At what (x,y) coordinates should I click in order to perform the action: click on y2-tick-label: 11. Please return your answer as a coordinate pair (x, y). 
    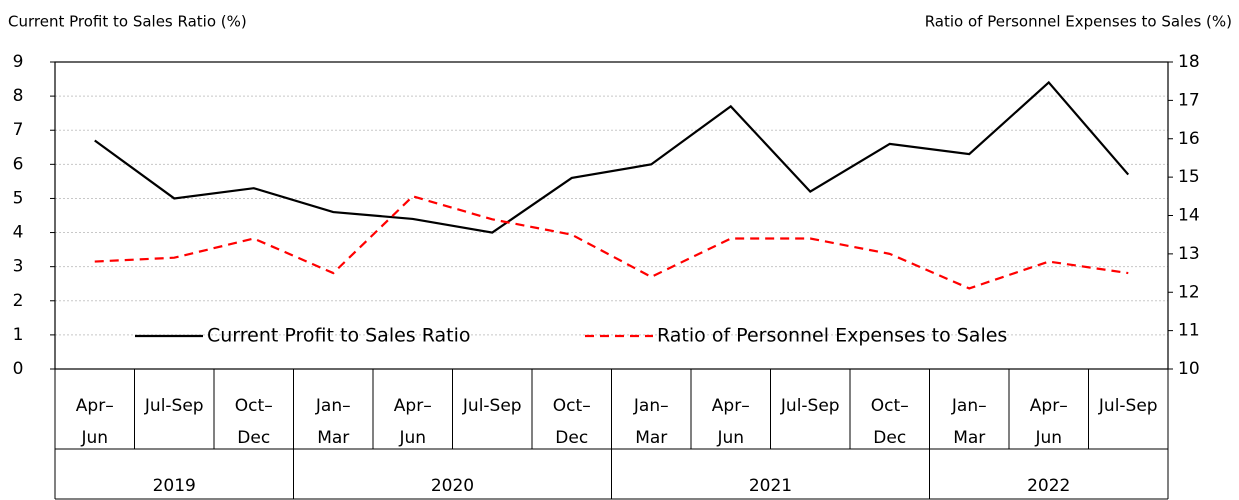
    Looking at the image, I should click on (1189, 331).